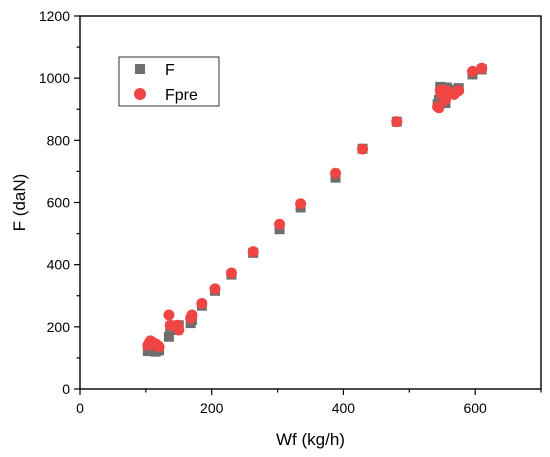 The image size is (550, 457). I want to click on x-tick-label: 200, so click(212, 408).